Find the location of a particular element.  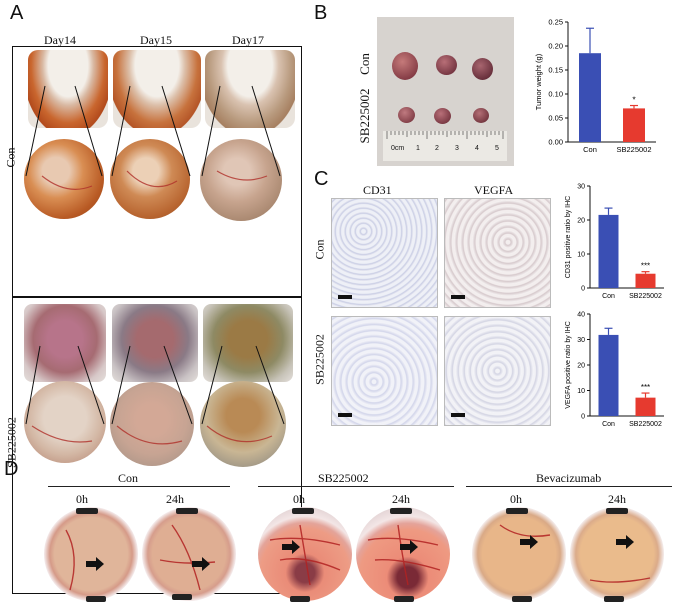

cam-photo-con-day15 is located at coordinates (157, 89).